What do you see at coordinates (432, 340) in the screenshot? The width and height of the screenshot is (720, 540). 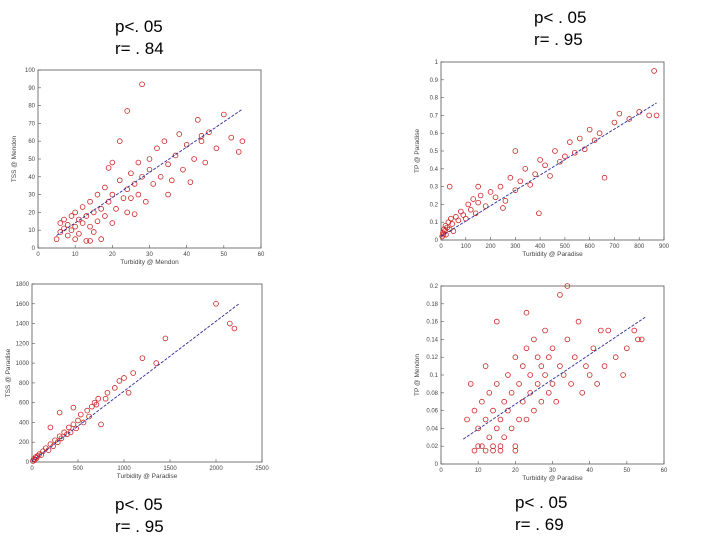 I see `y-tick-label: 0.14` at bounding box center [432, 340].